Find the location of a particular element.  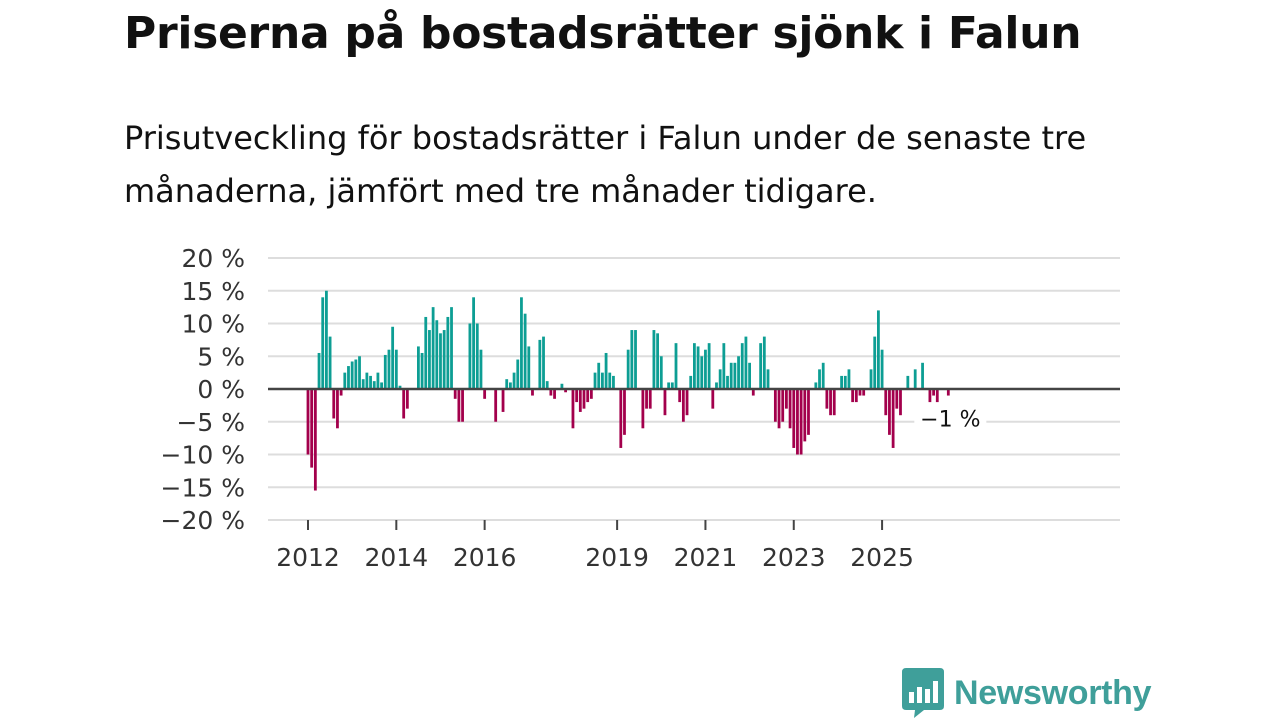

last-value-label: −1 % is located at coordinates (950, 420).